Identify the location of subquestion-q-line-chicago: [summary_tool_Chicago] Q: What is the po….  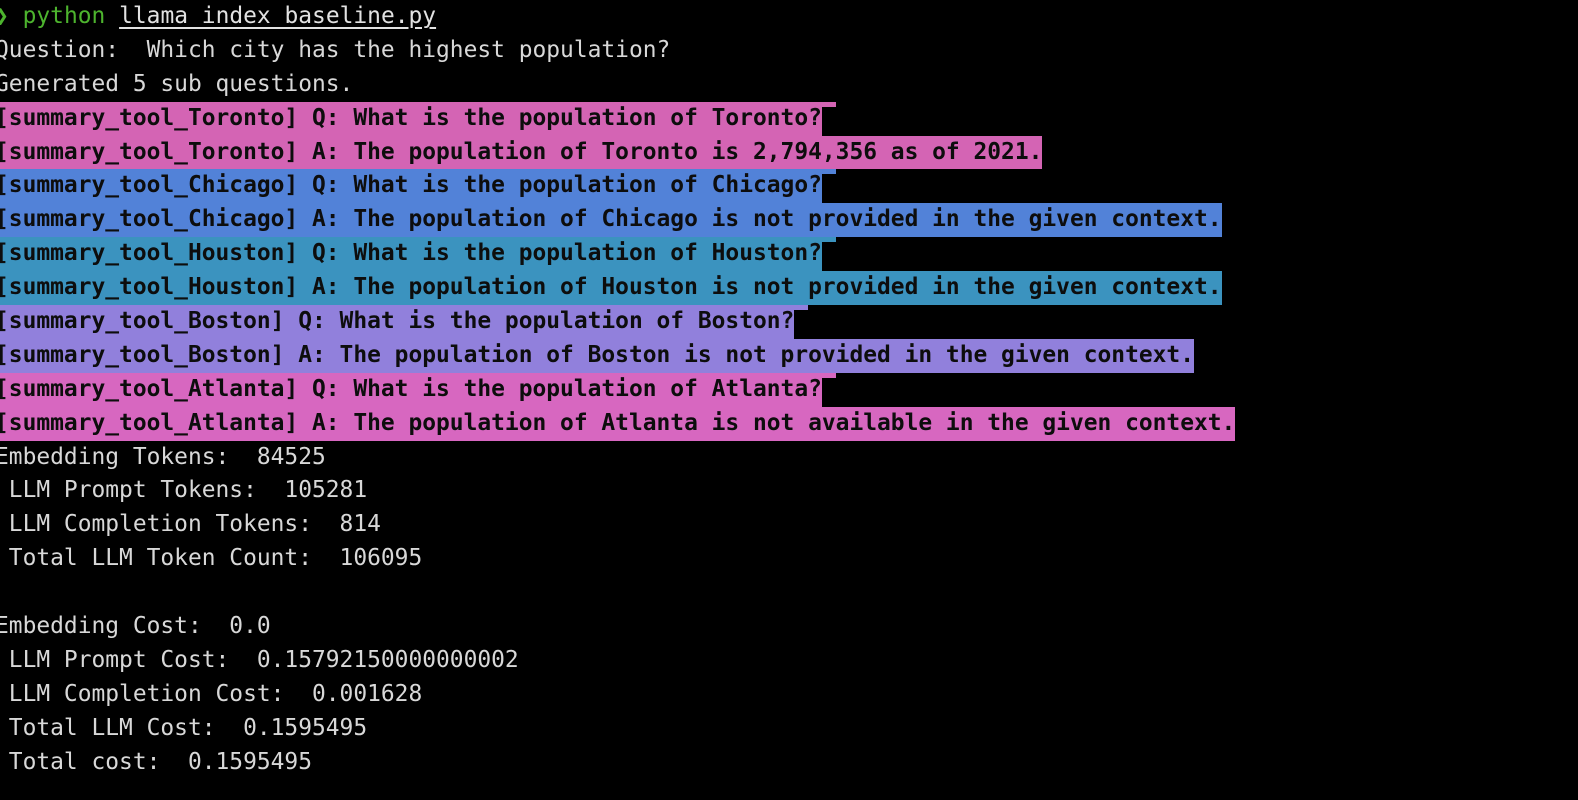
(789, 186).